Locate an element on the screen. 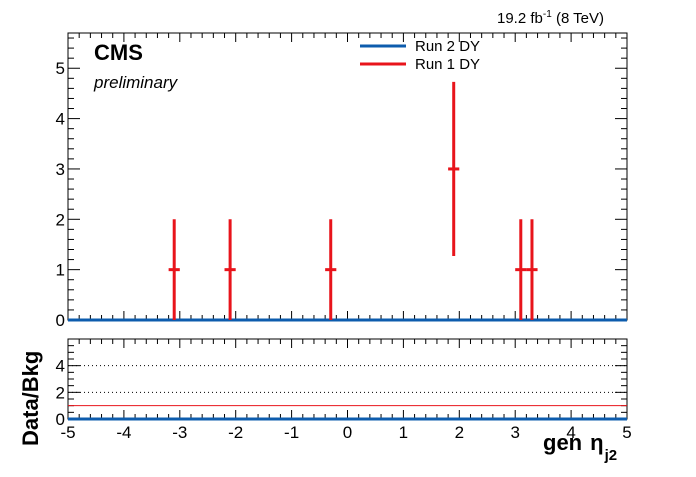  x-axis-title: gen ηj2 is located at coordinates (580, 447).